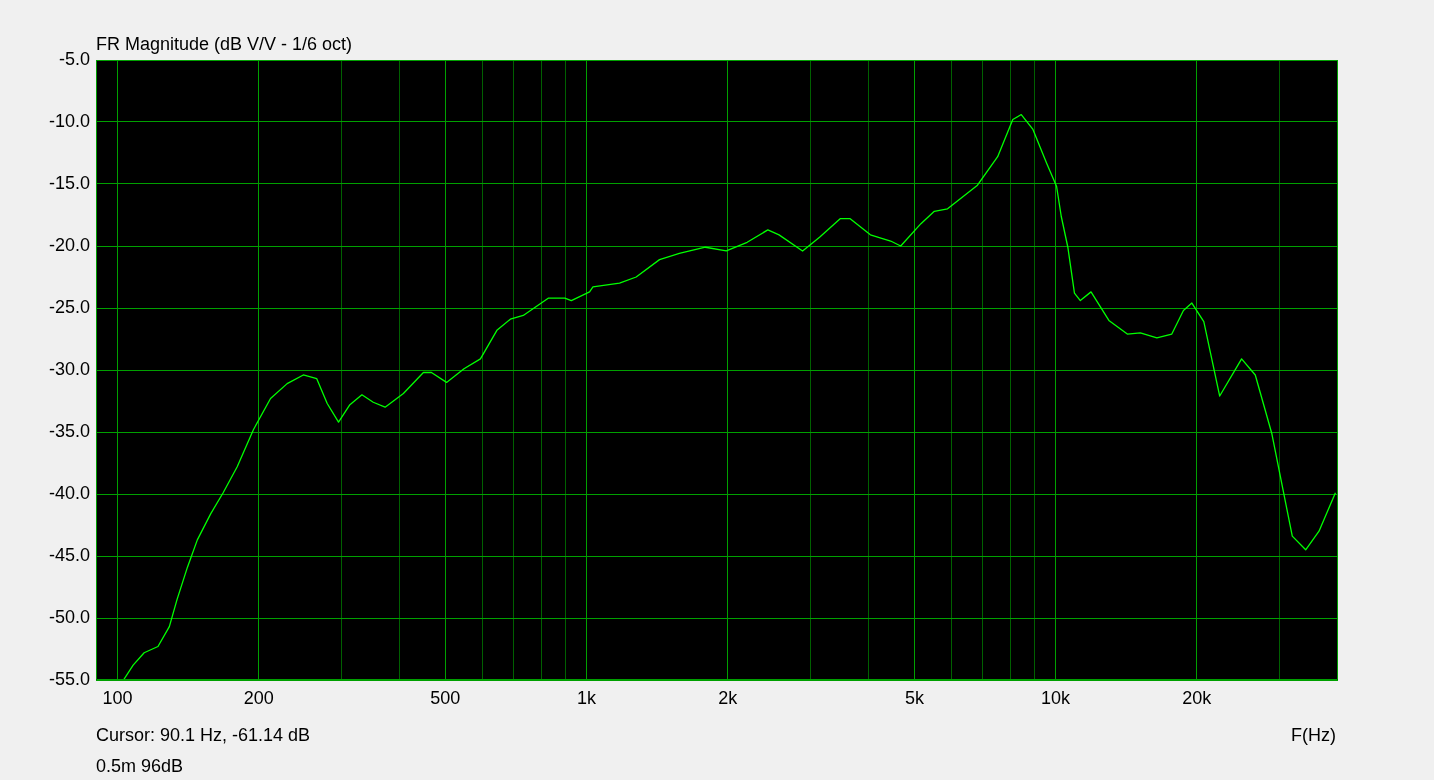 The width and height of the screenshot is (1434, 780). I want to click on x-tick-label: 200, so click(258, 697).